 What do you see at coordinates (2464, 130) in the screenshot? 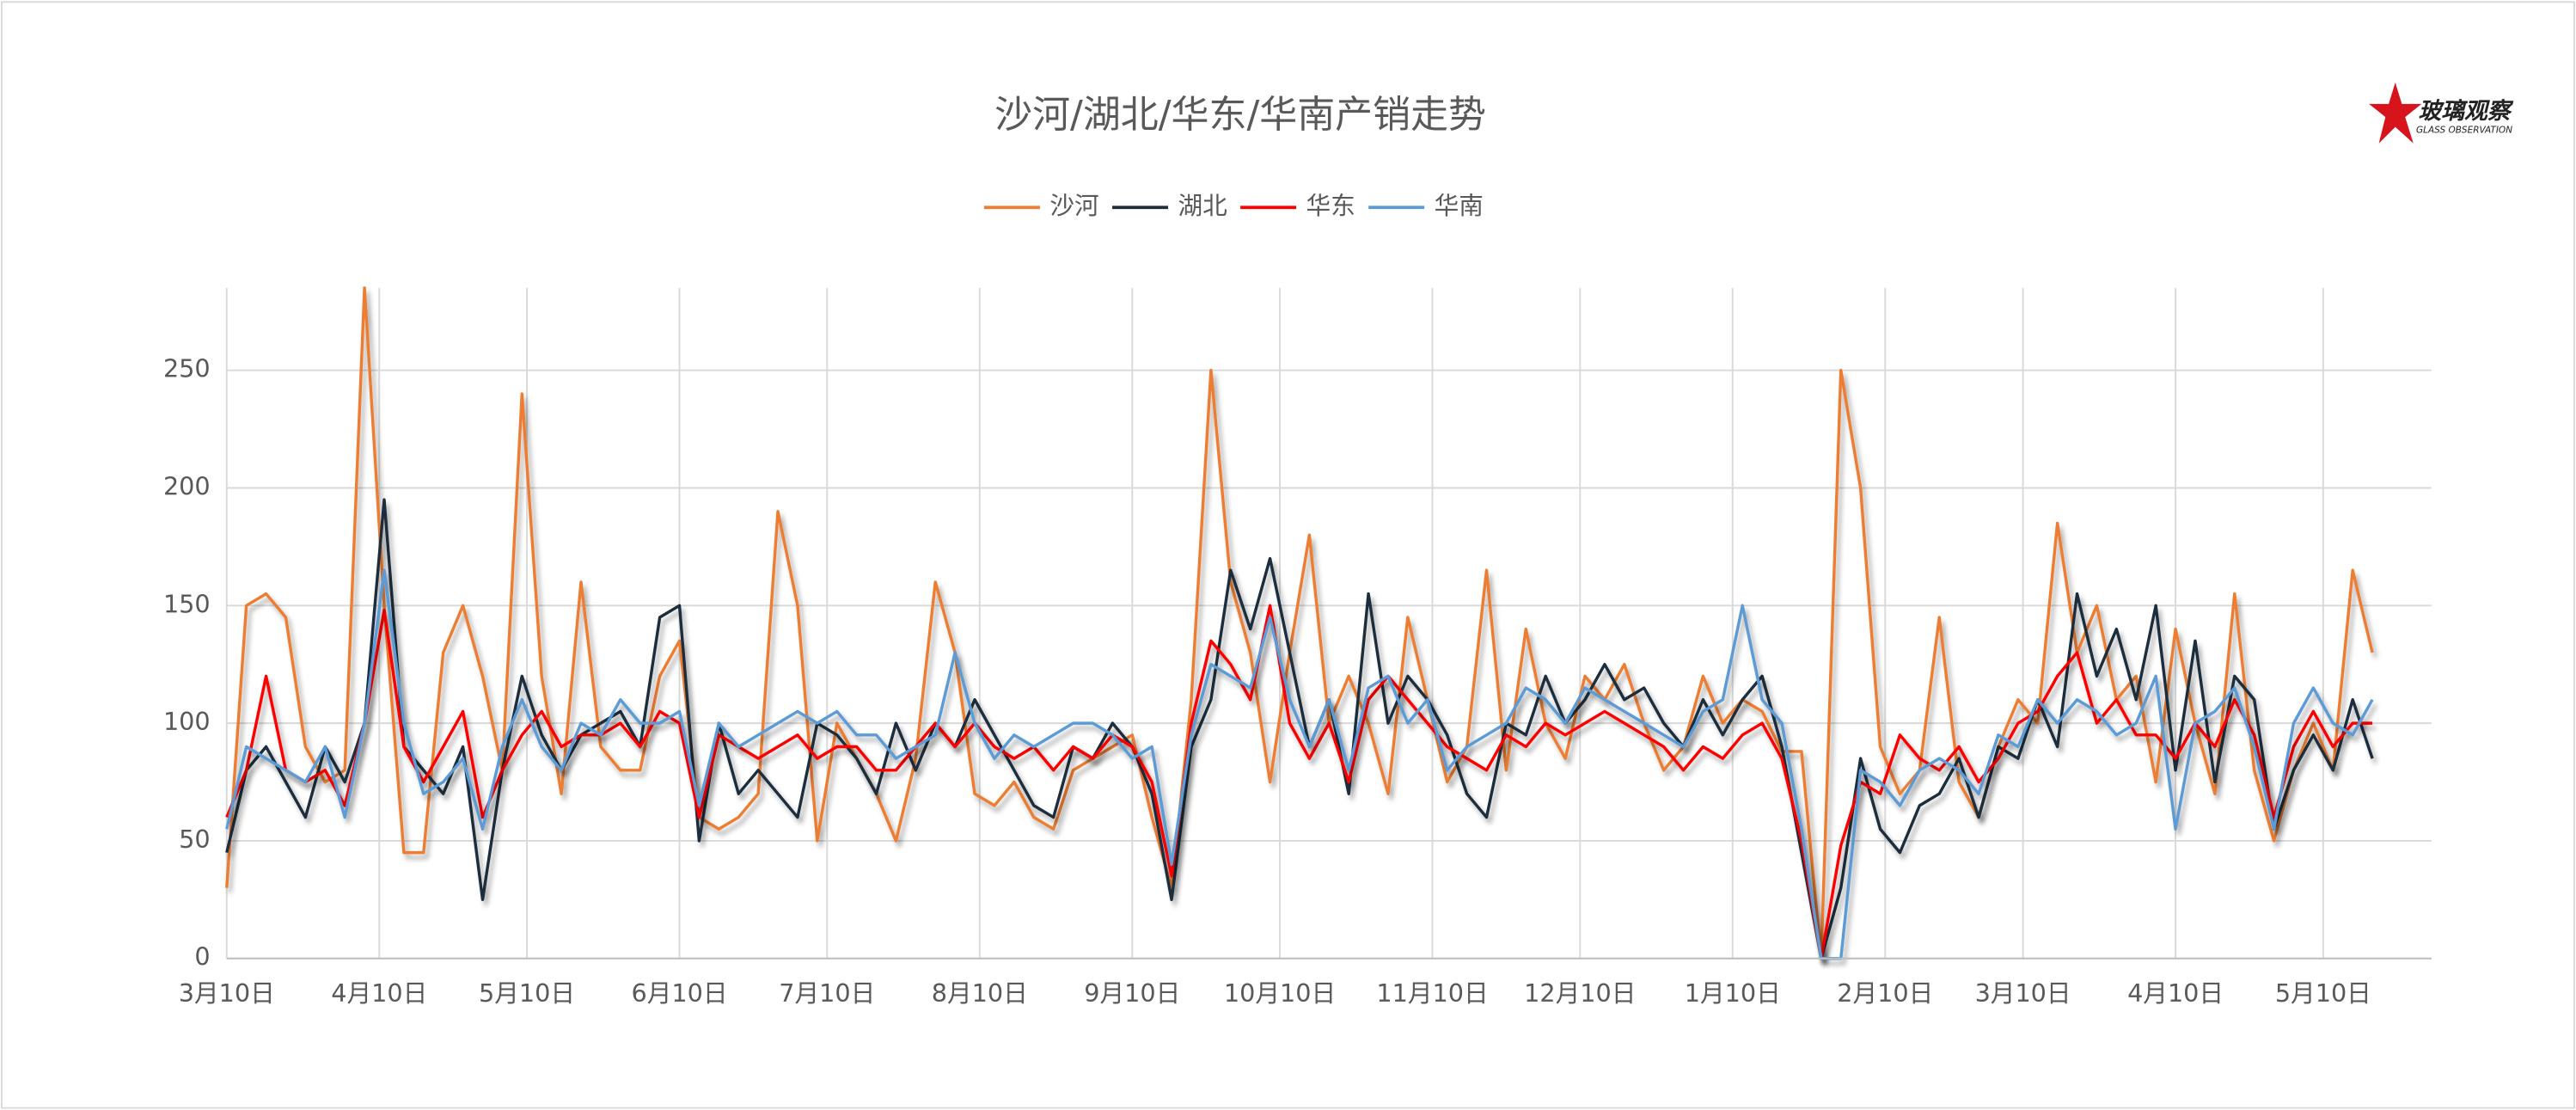
I see `logo-subtext: GLASS OBSERVATION` at bounding box center [2464, 130].